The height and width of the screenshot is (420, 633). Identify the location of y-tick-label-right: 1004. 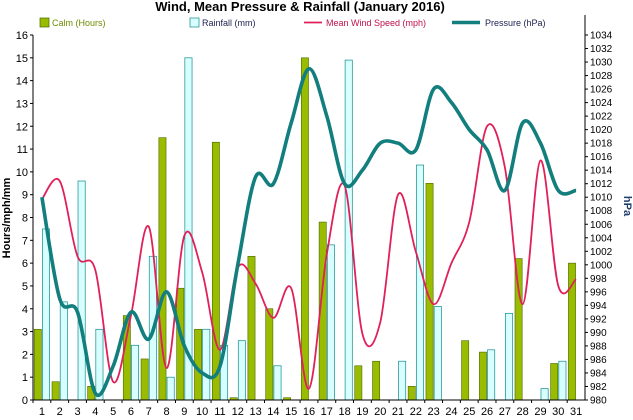
(601, 238).